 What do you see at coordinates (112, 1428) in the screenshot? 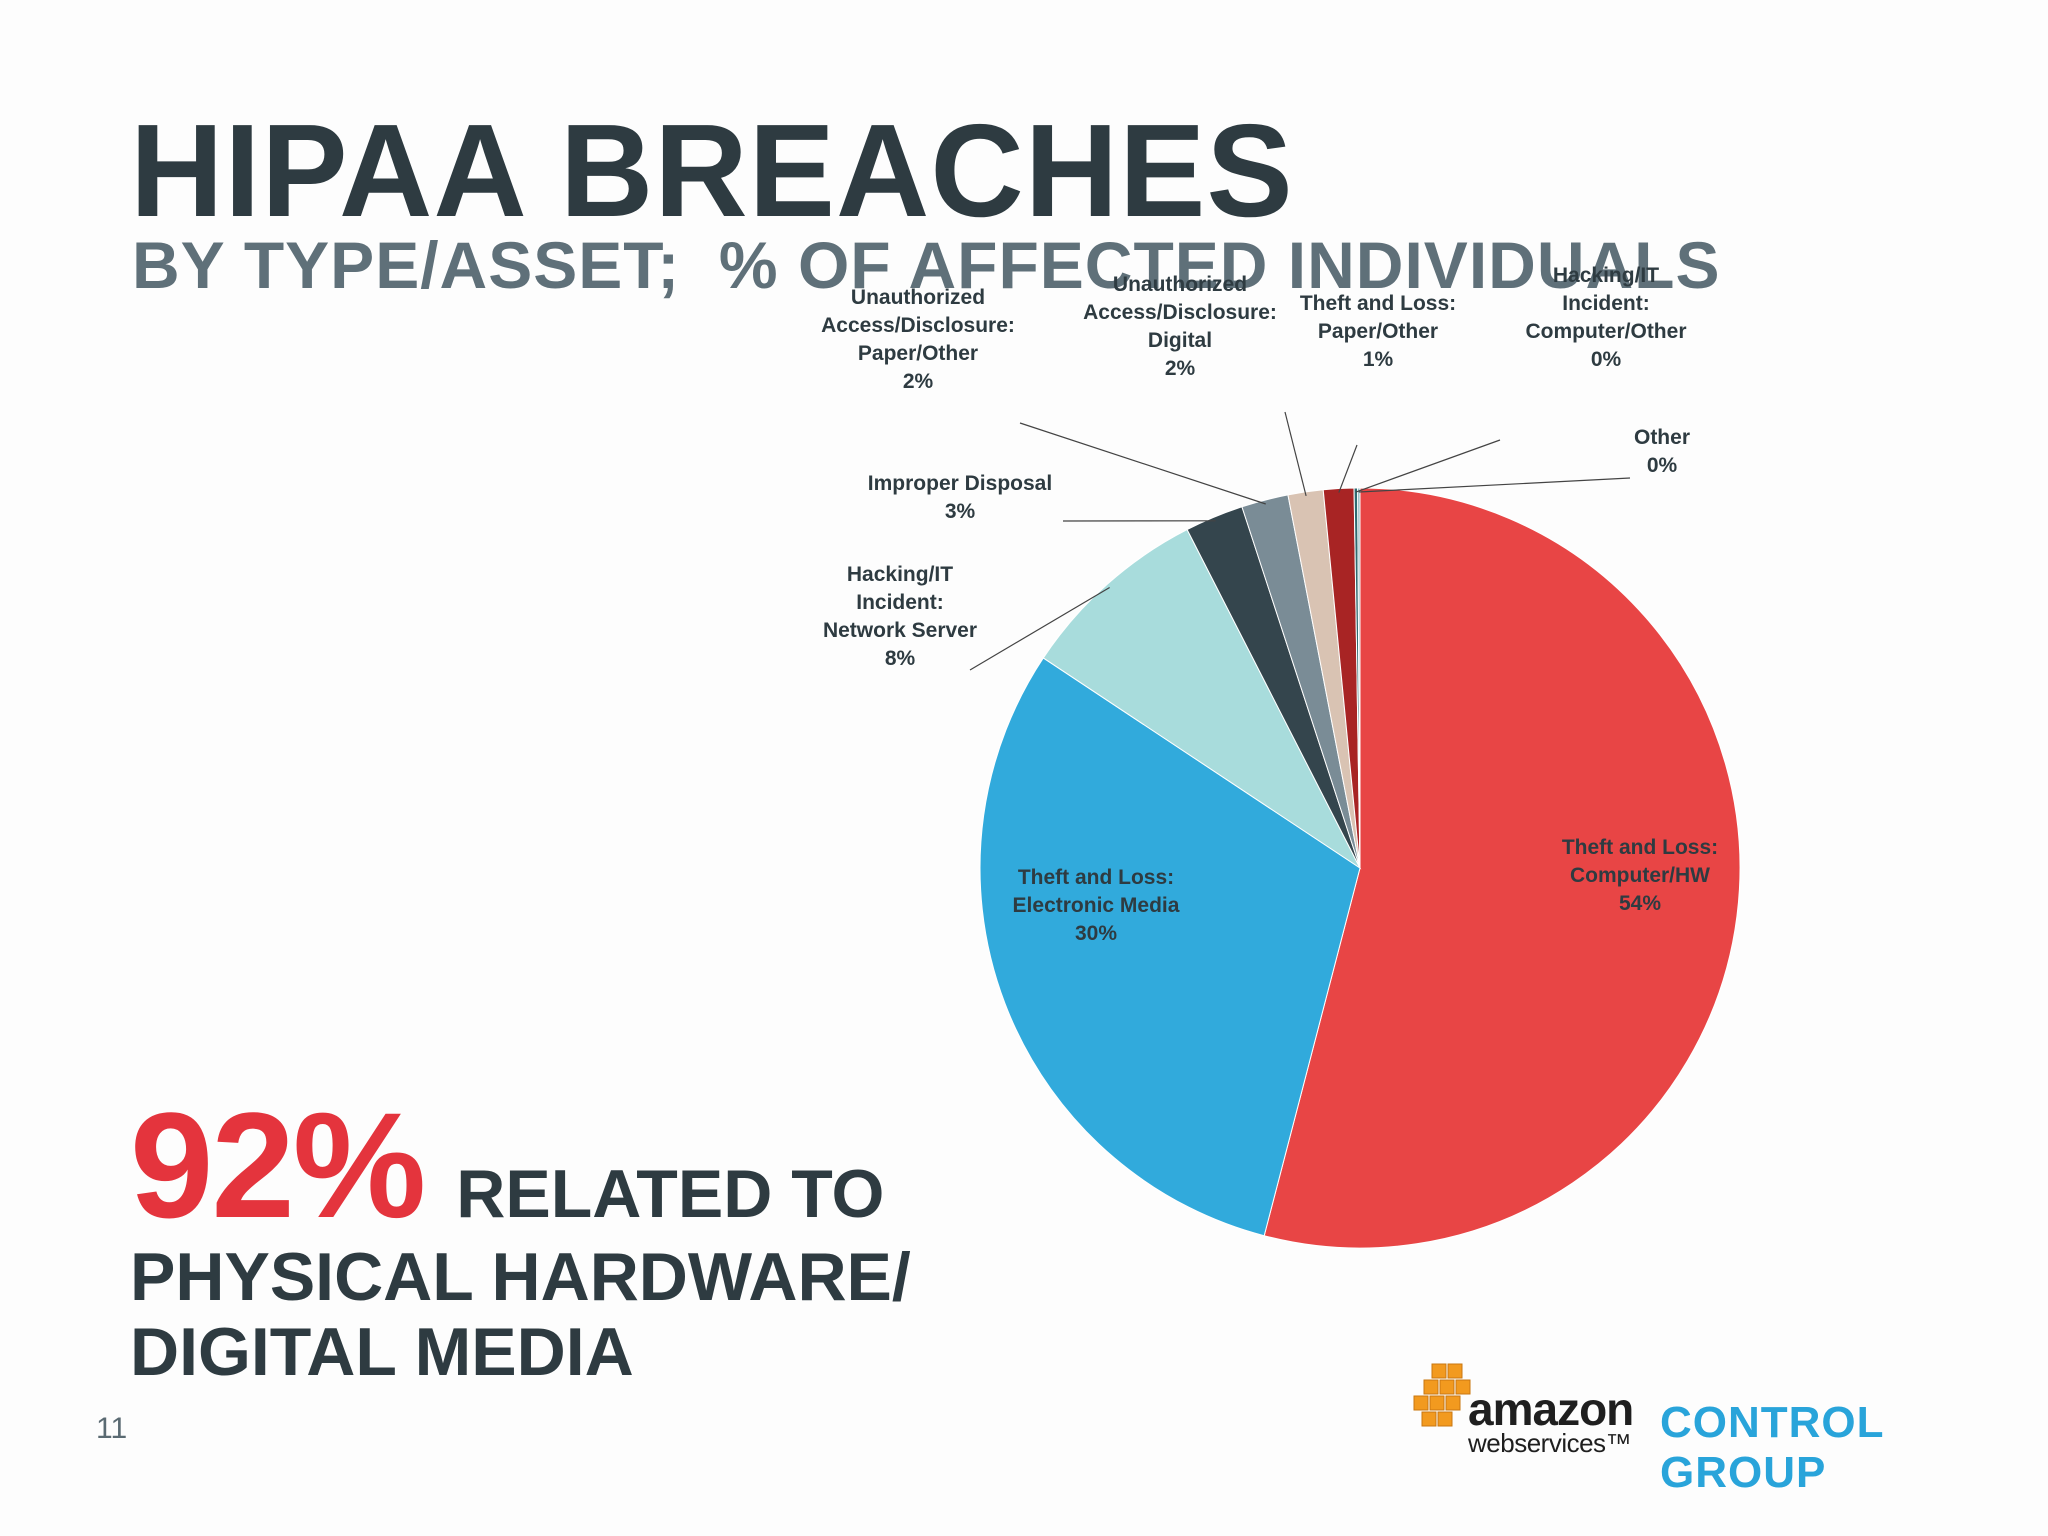
I see `page-number: 11` at bounding box center [112, 1428].